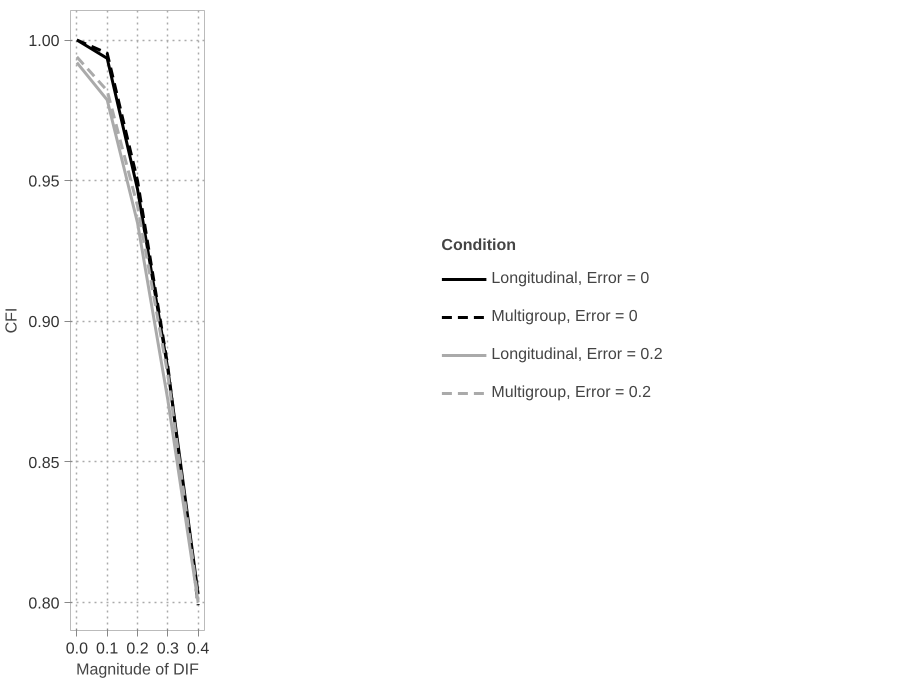  I want to click on legend-label: Multigroup, Error = 0, so click(564, 317).